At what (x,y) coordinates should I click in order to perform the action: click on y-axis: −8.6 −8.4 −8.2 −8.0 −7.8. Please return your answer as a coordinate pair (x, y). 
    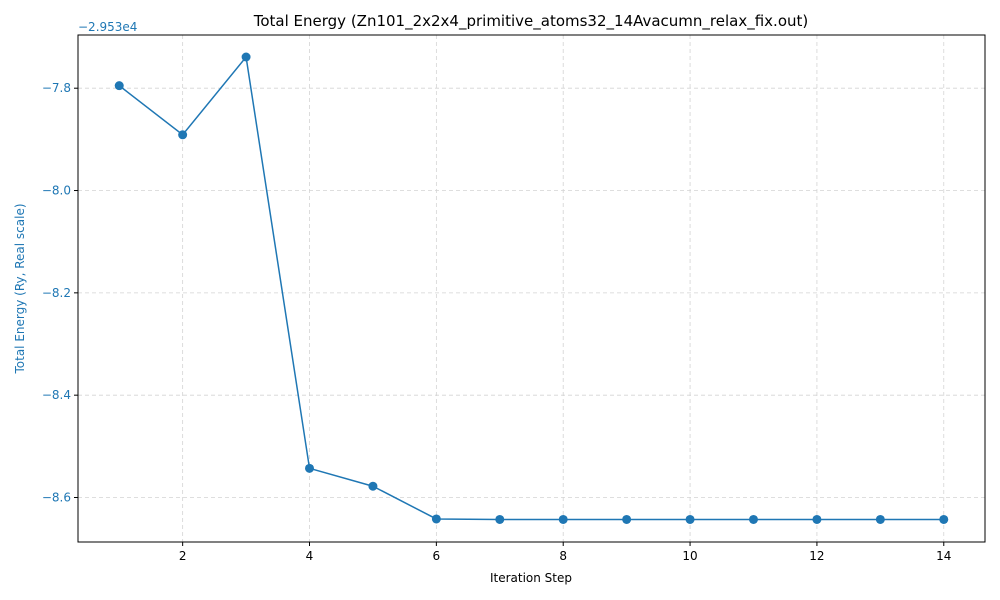
    Looking at the image, I should click on (60, 292).